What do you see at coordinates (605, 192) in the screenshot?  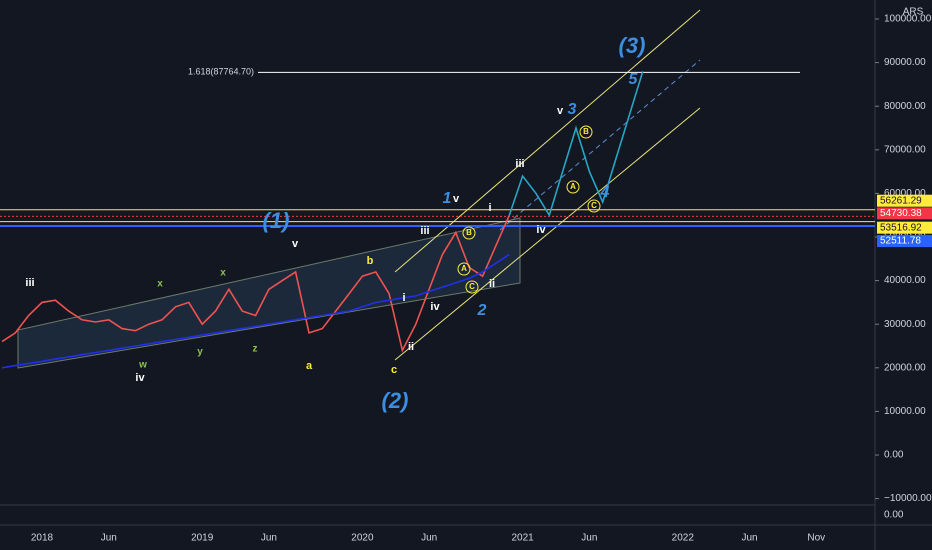 I see `wave-label: 4` at bounding box center [605, 192].